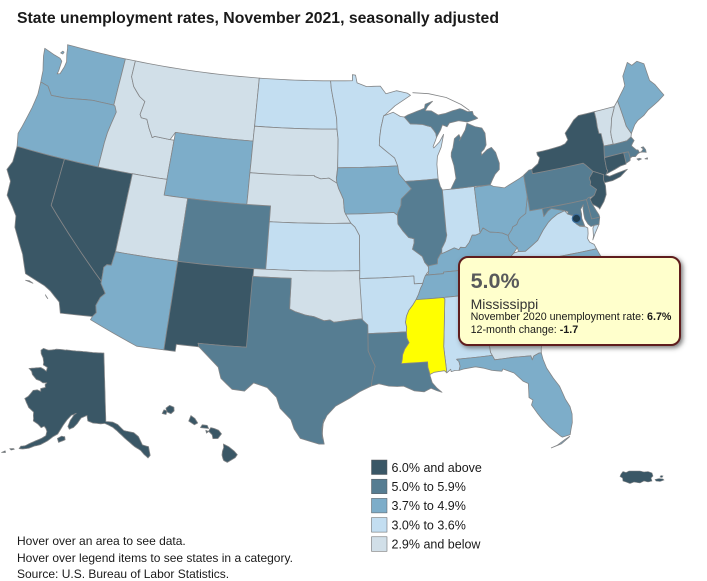 This screenshot has height=581, width=707. I want to click on svg-text: 6.0% and above, so click(437, 468).